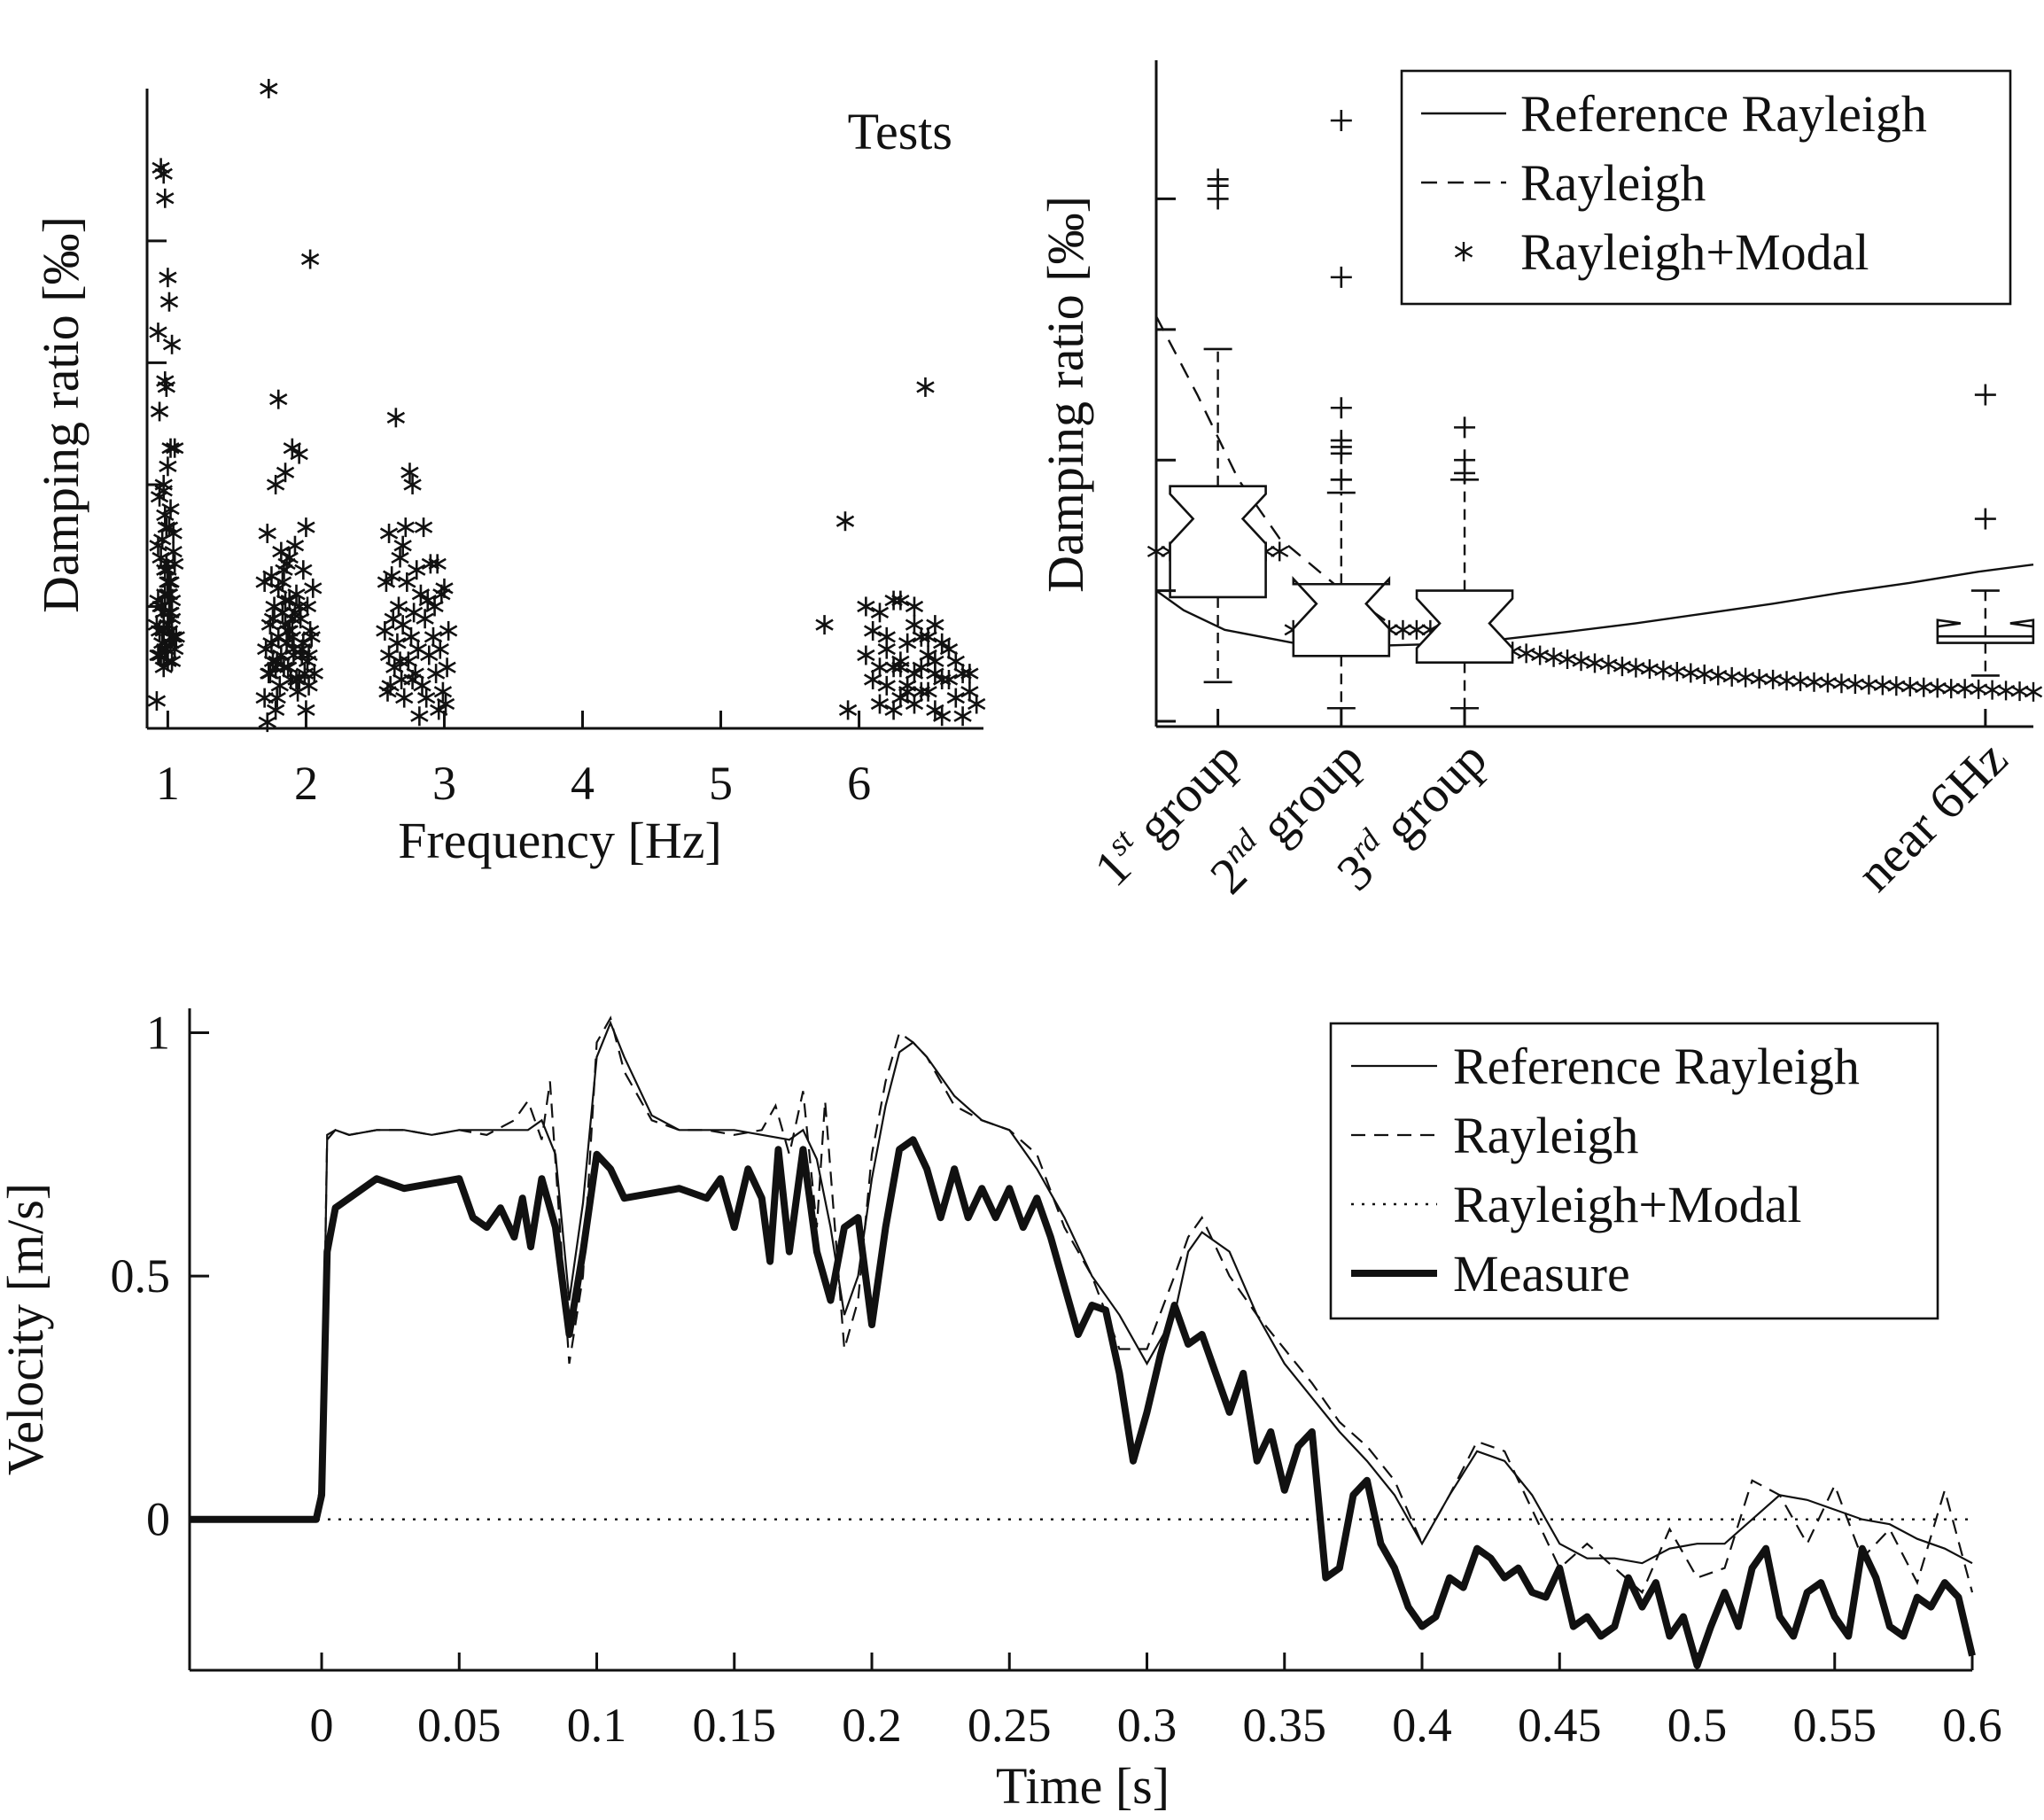  What do you see at coordinates (160, 1276) in the screenshot?
I see `velocity-yticks: 00.51` at bounding box center [160, 1276].